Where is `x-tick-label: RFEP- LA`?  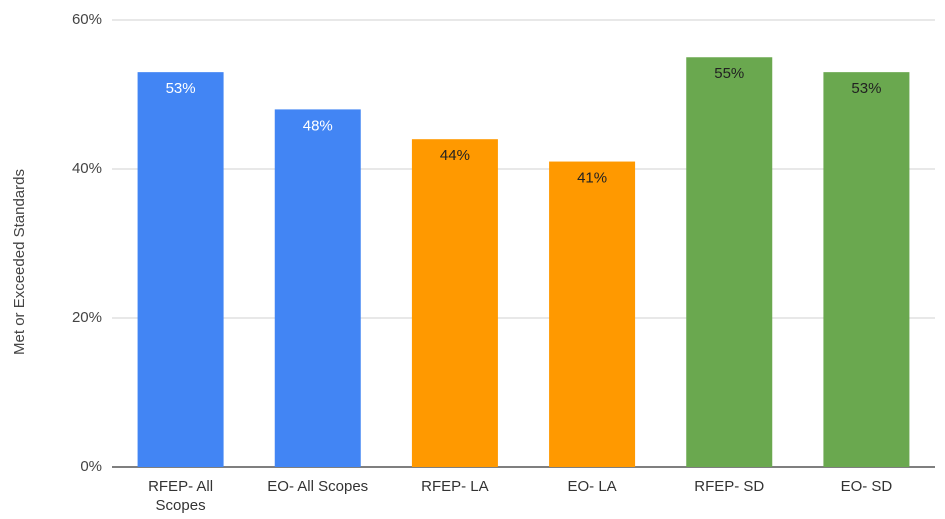 x-tick-label: RFEP- LA is located at coordinates (455, 486).